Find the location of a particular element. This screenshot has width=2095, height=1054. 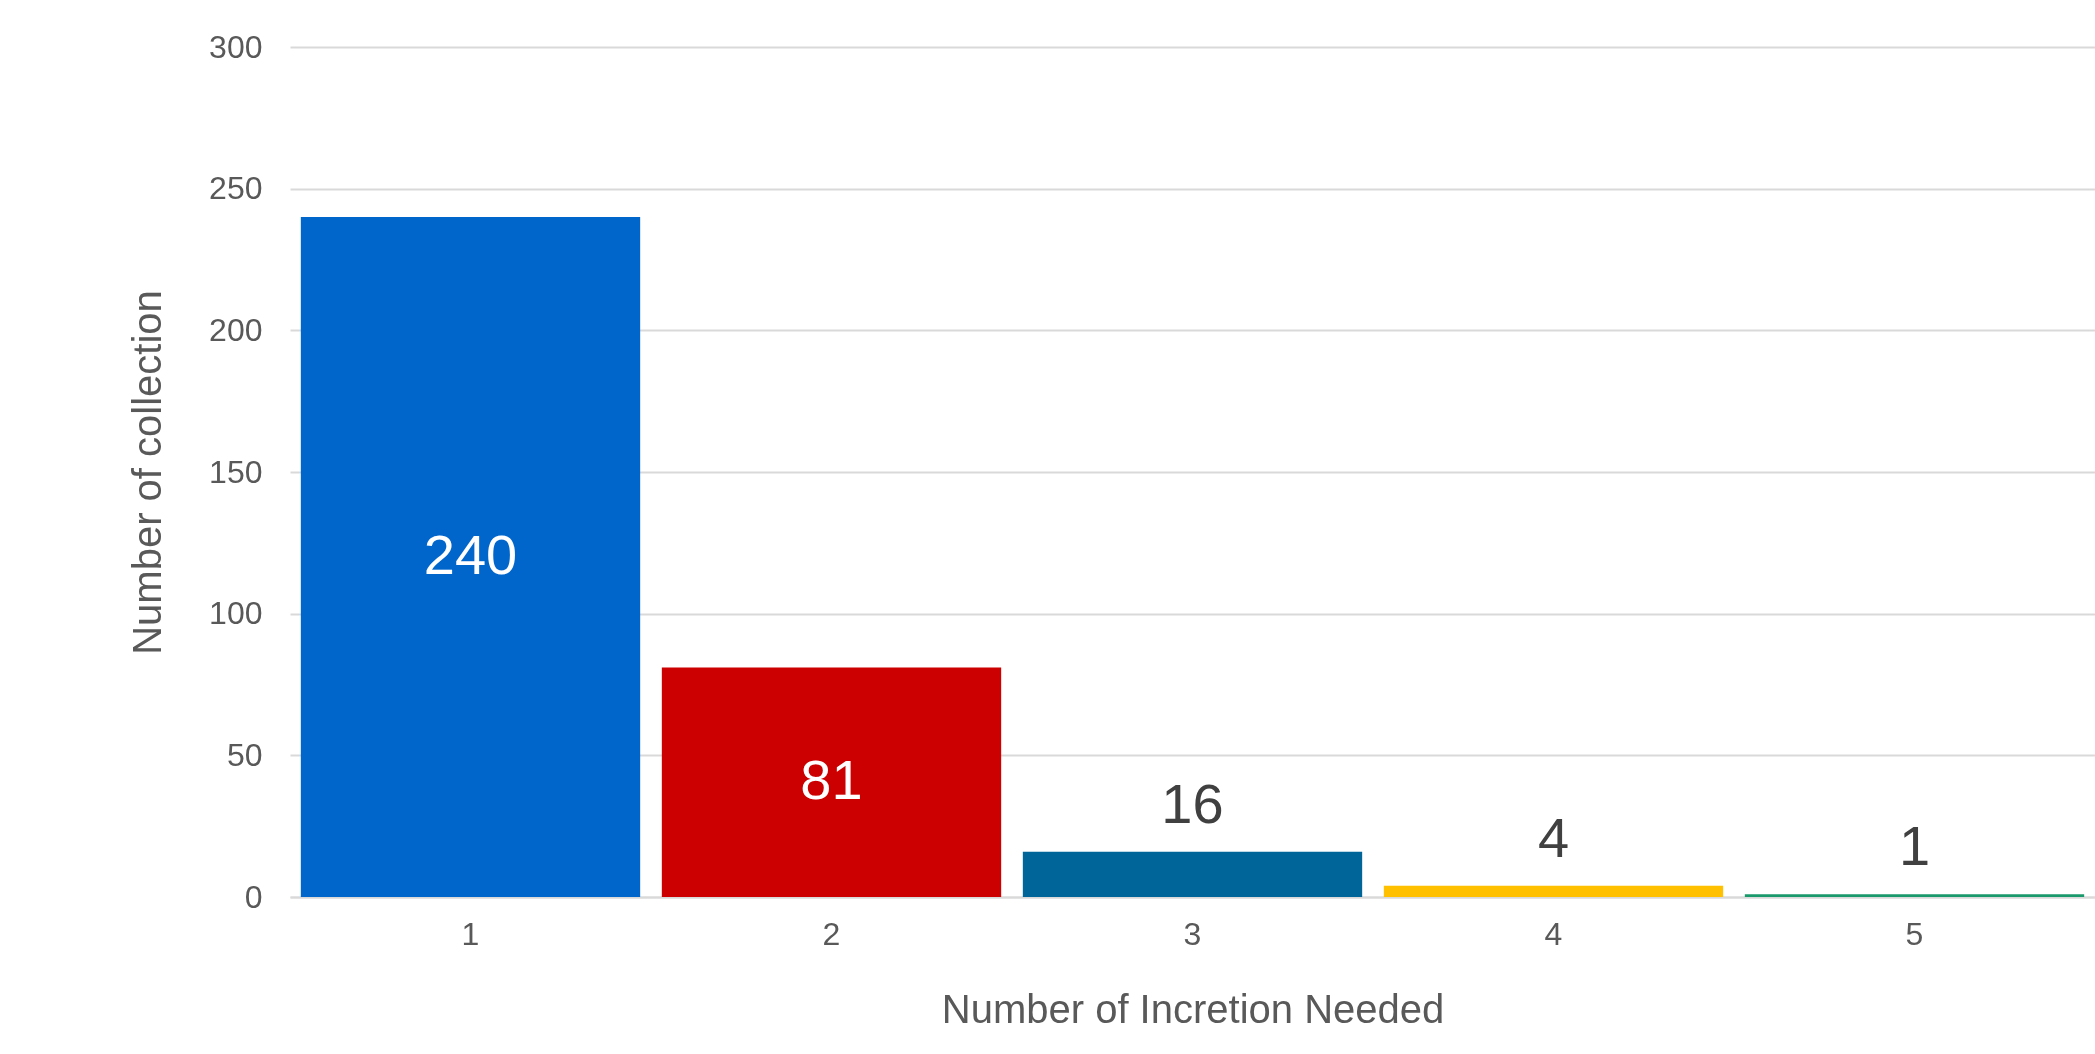

x-tick-label: 4 is located at coordinates (1553, 933).